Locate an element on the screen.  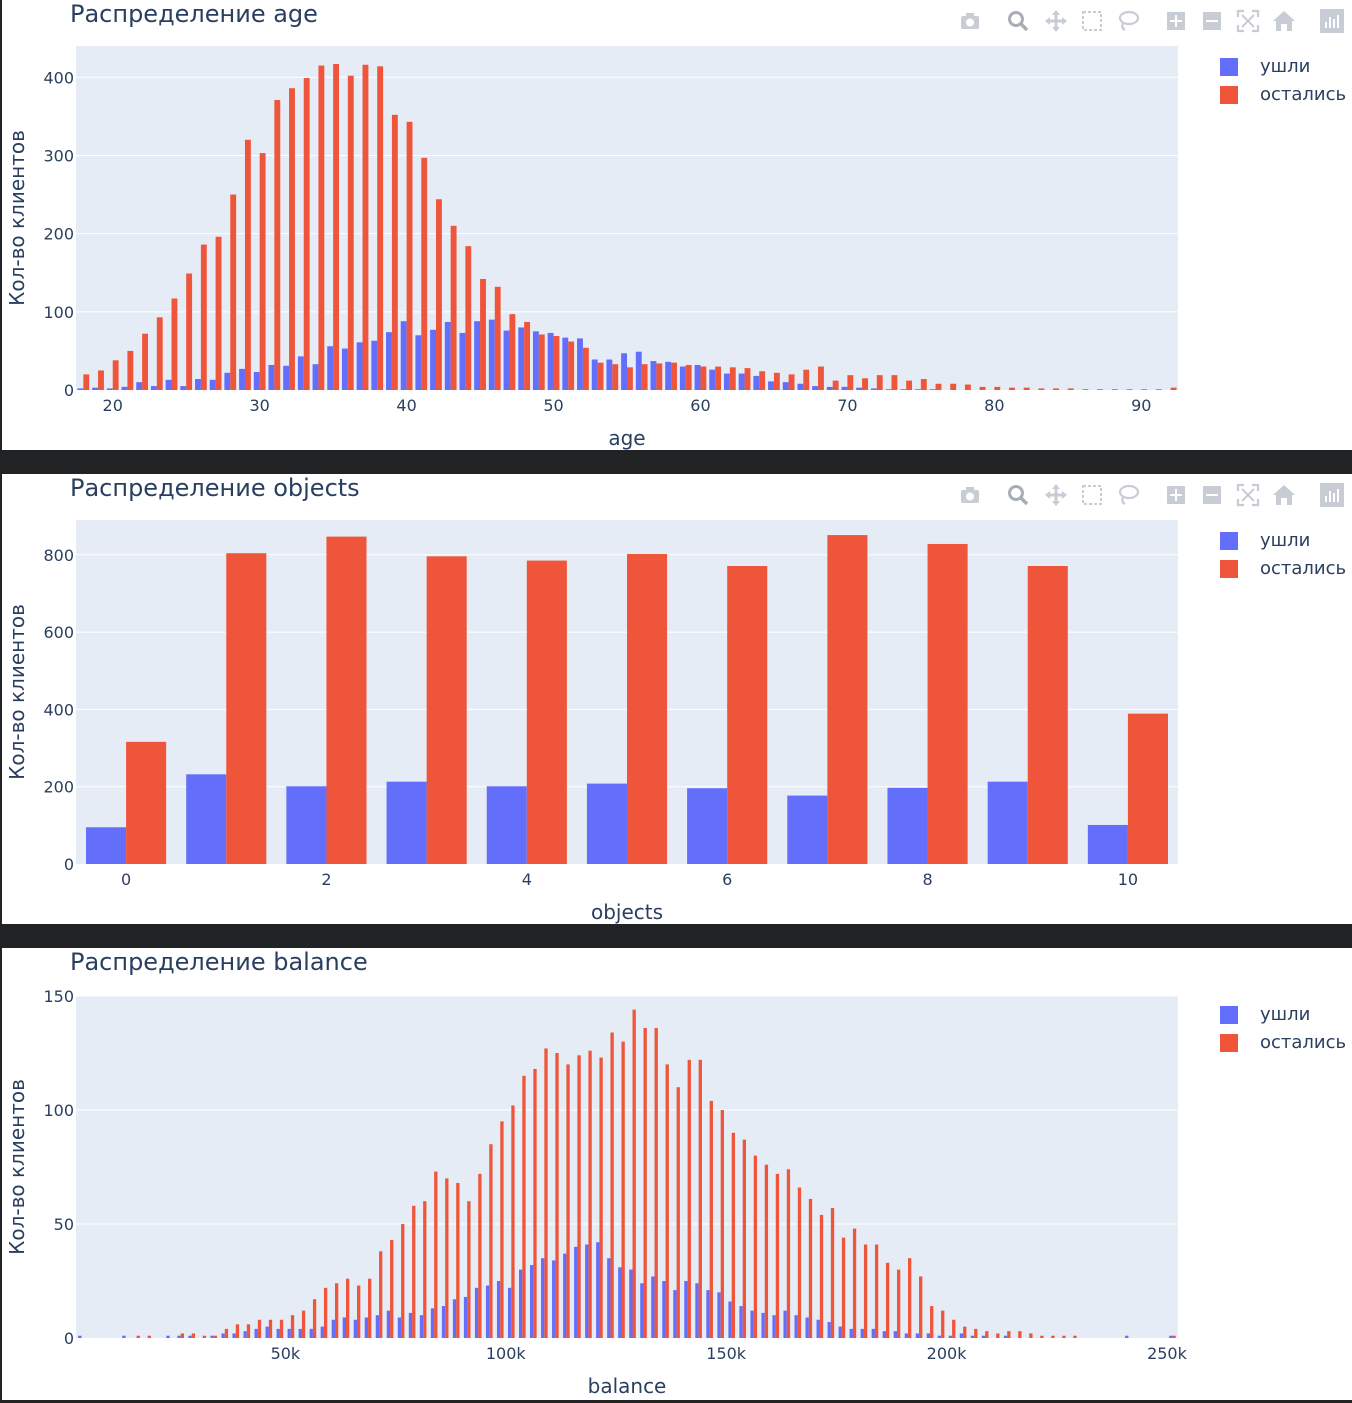
autoscale-icon is located at coordinates (1248, 495).